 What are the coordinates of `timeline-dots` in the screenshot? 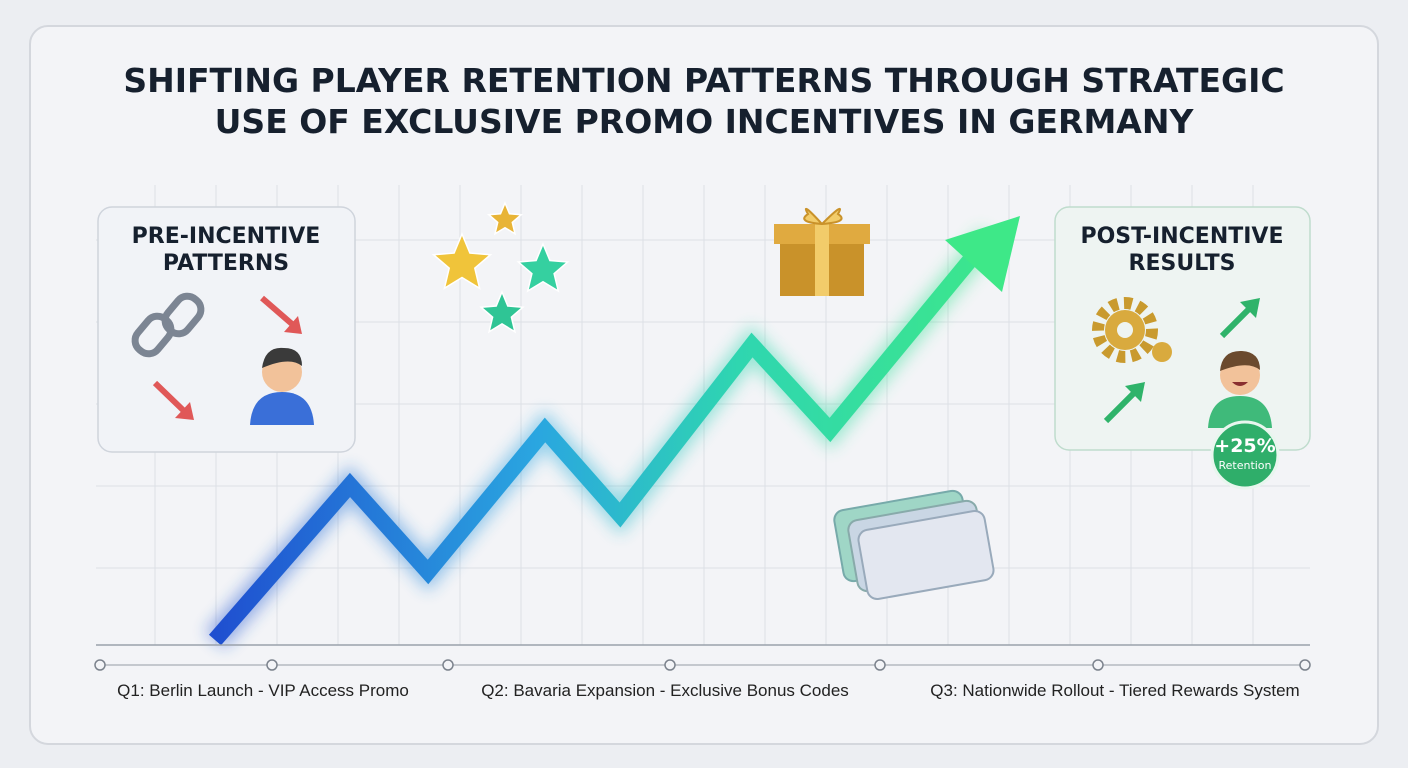 It's located at (702, 665).